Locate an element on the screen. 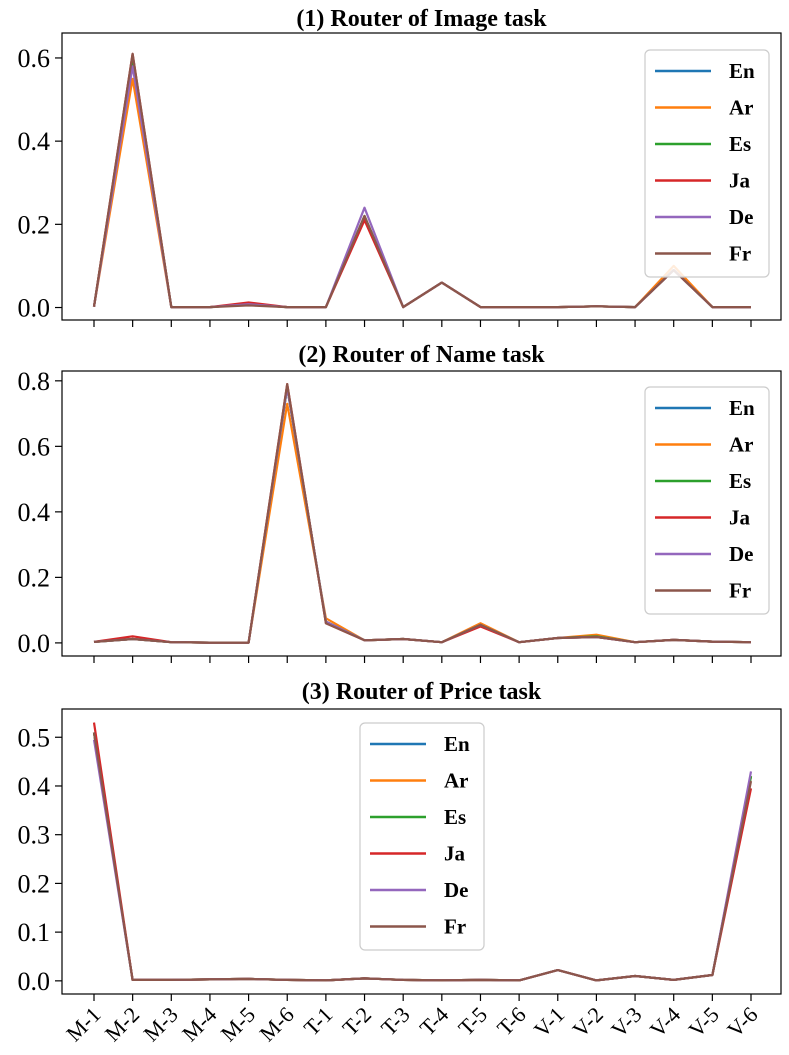 The image size is (789, 1055). x-tick-label: T-4 is located at coordinates (434, 1021).